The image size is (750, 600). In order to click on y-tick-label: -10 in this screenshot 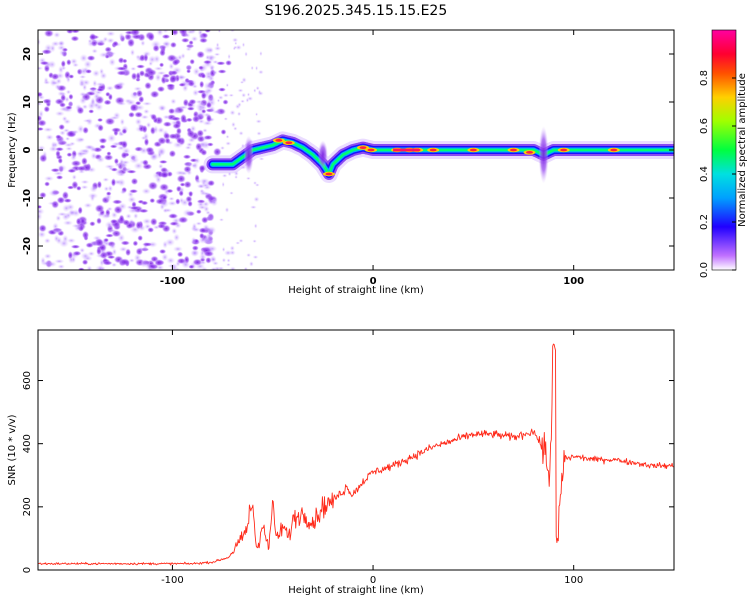, I will do `click(27, 198)`.